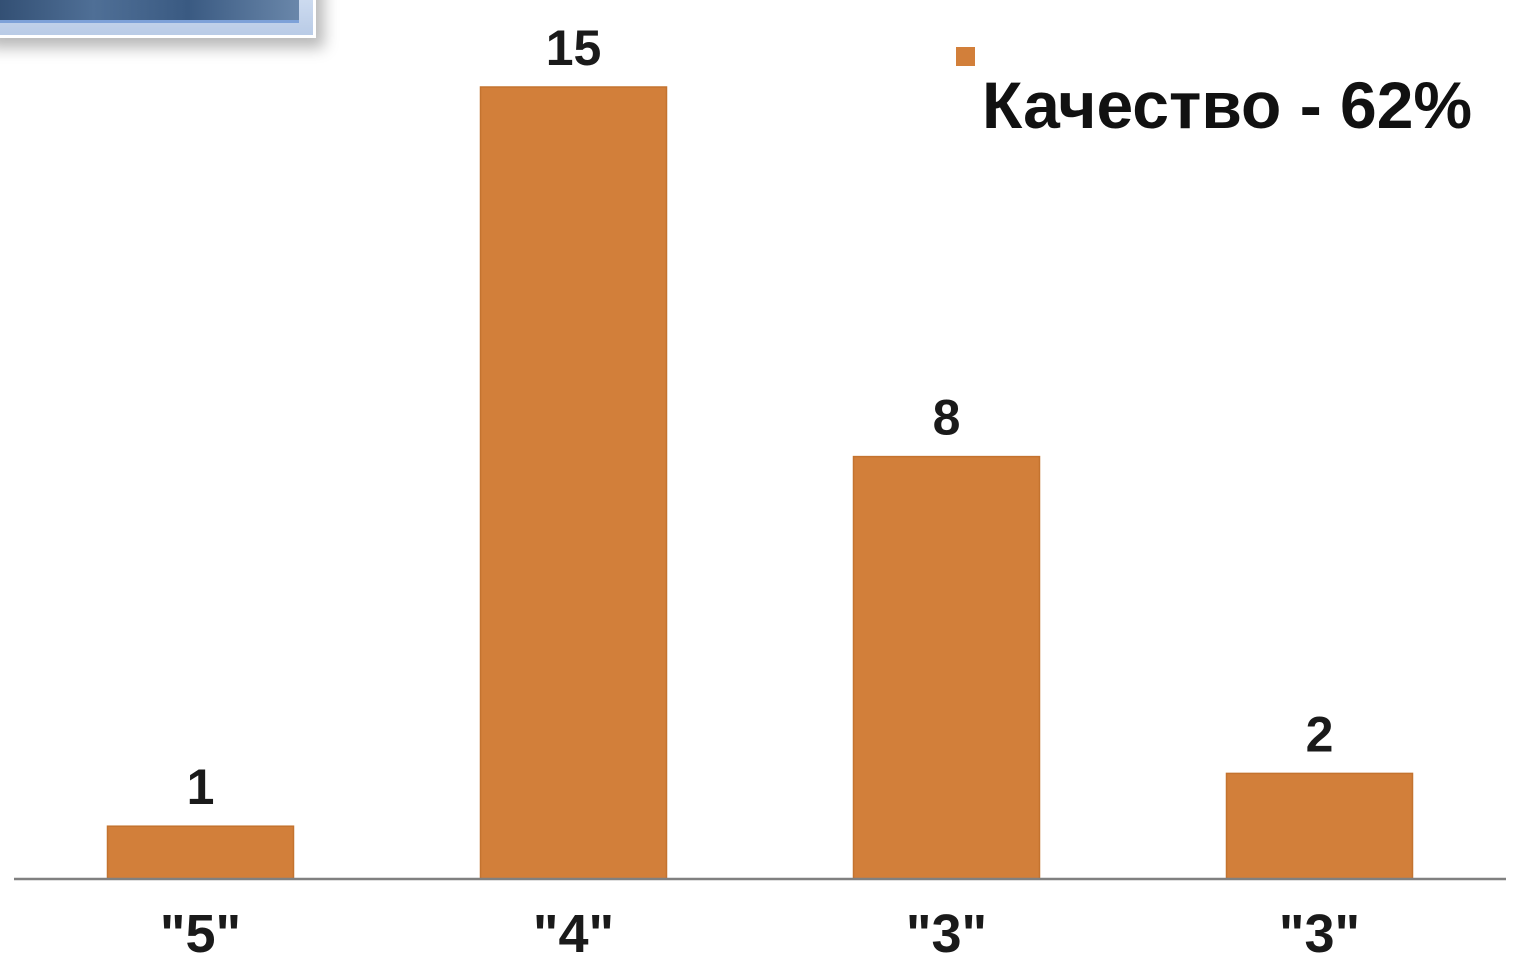  What do you see at coordinates (1319, 930) in the screenshot?
I see `category-label-3: "3"` at bounding box center [1319, 930].